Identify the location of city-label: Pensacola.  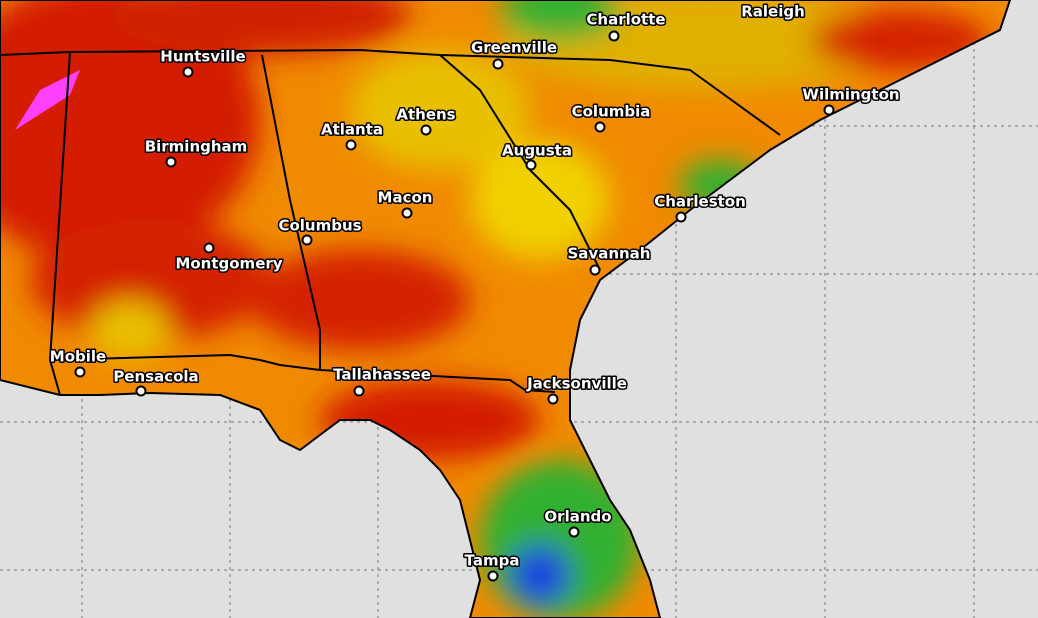
(155, 377).